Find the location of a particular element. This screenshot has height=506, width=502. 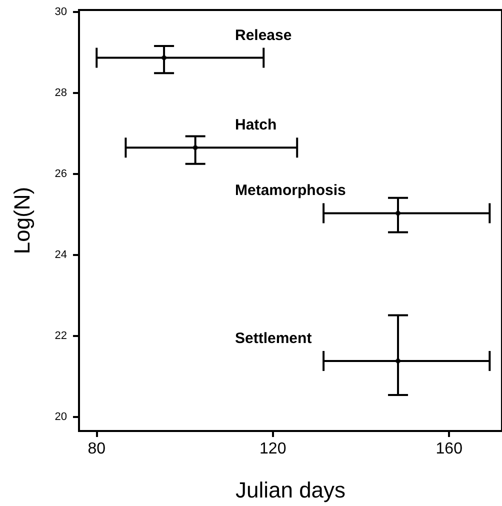

y-tick-label: 22 is located at coordinates (60, 336).